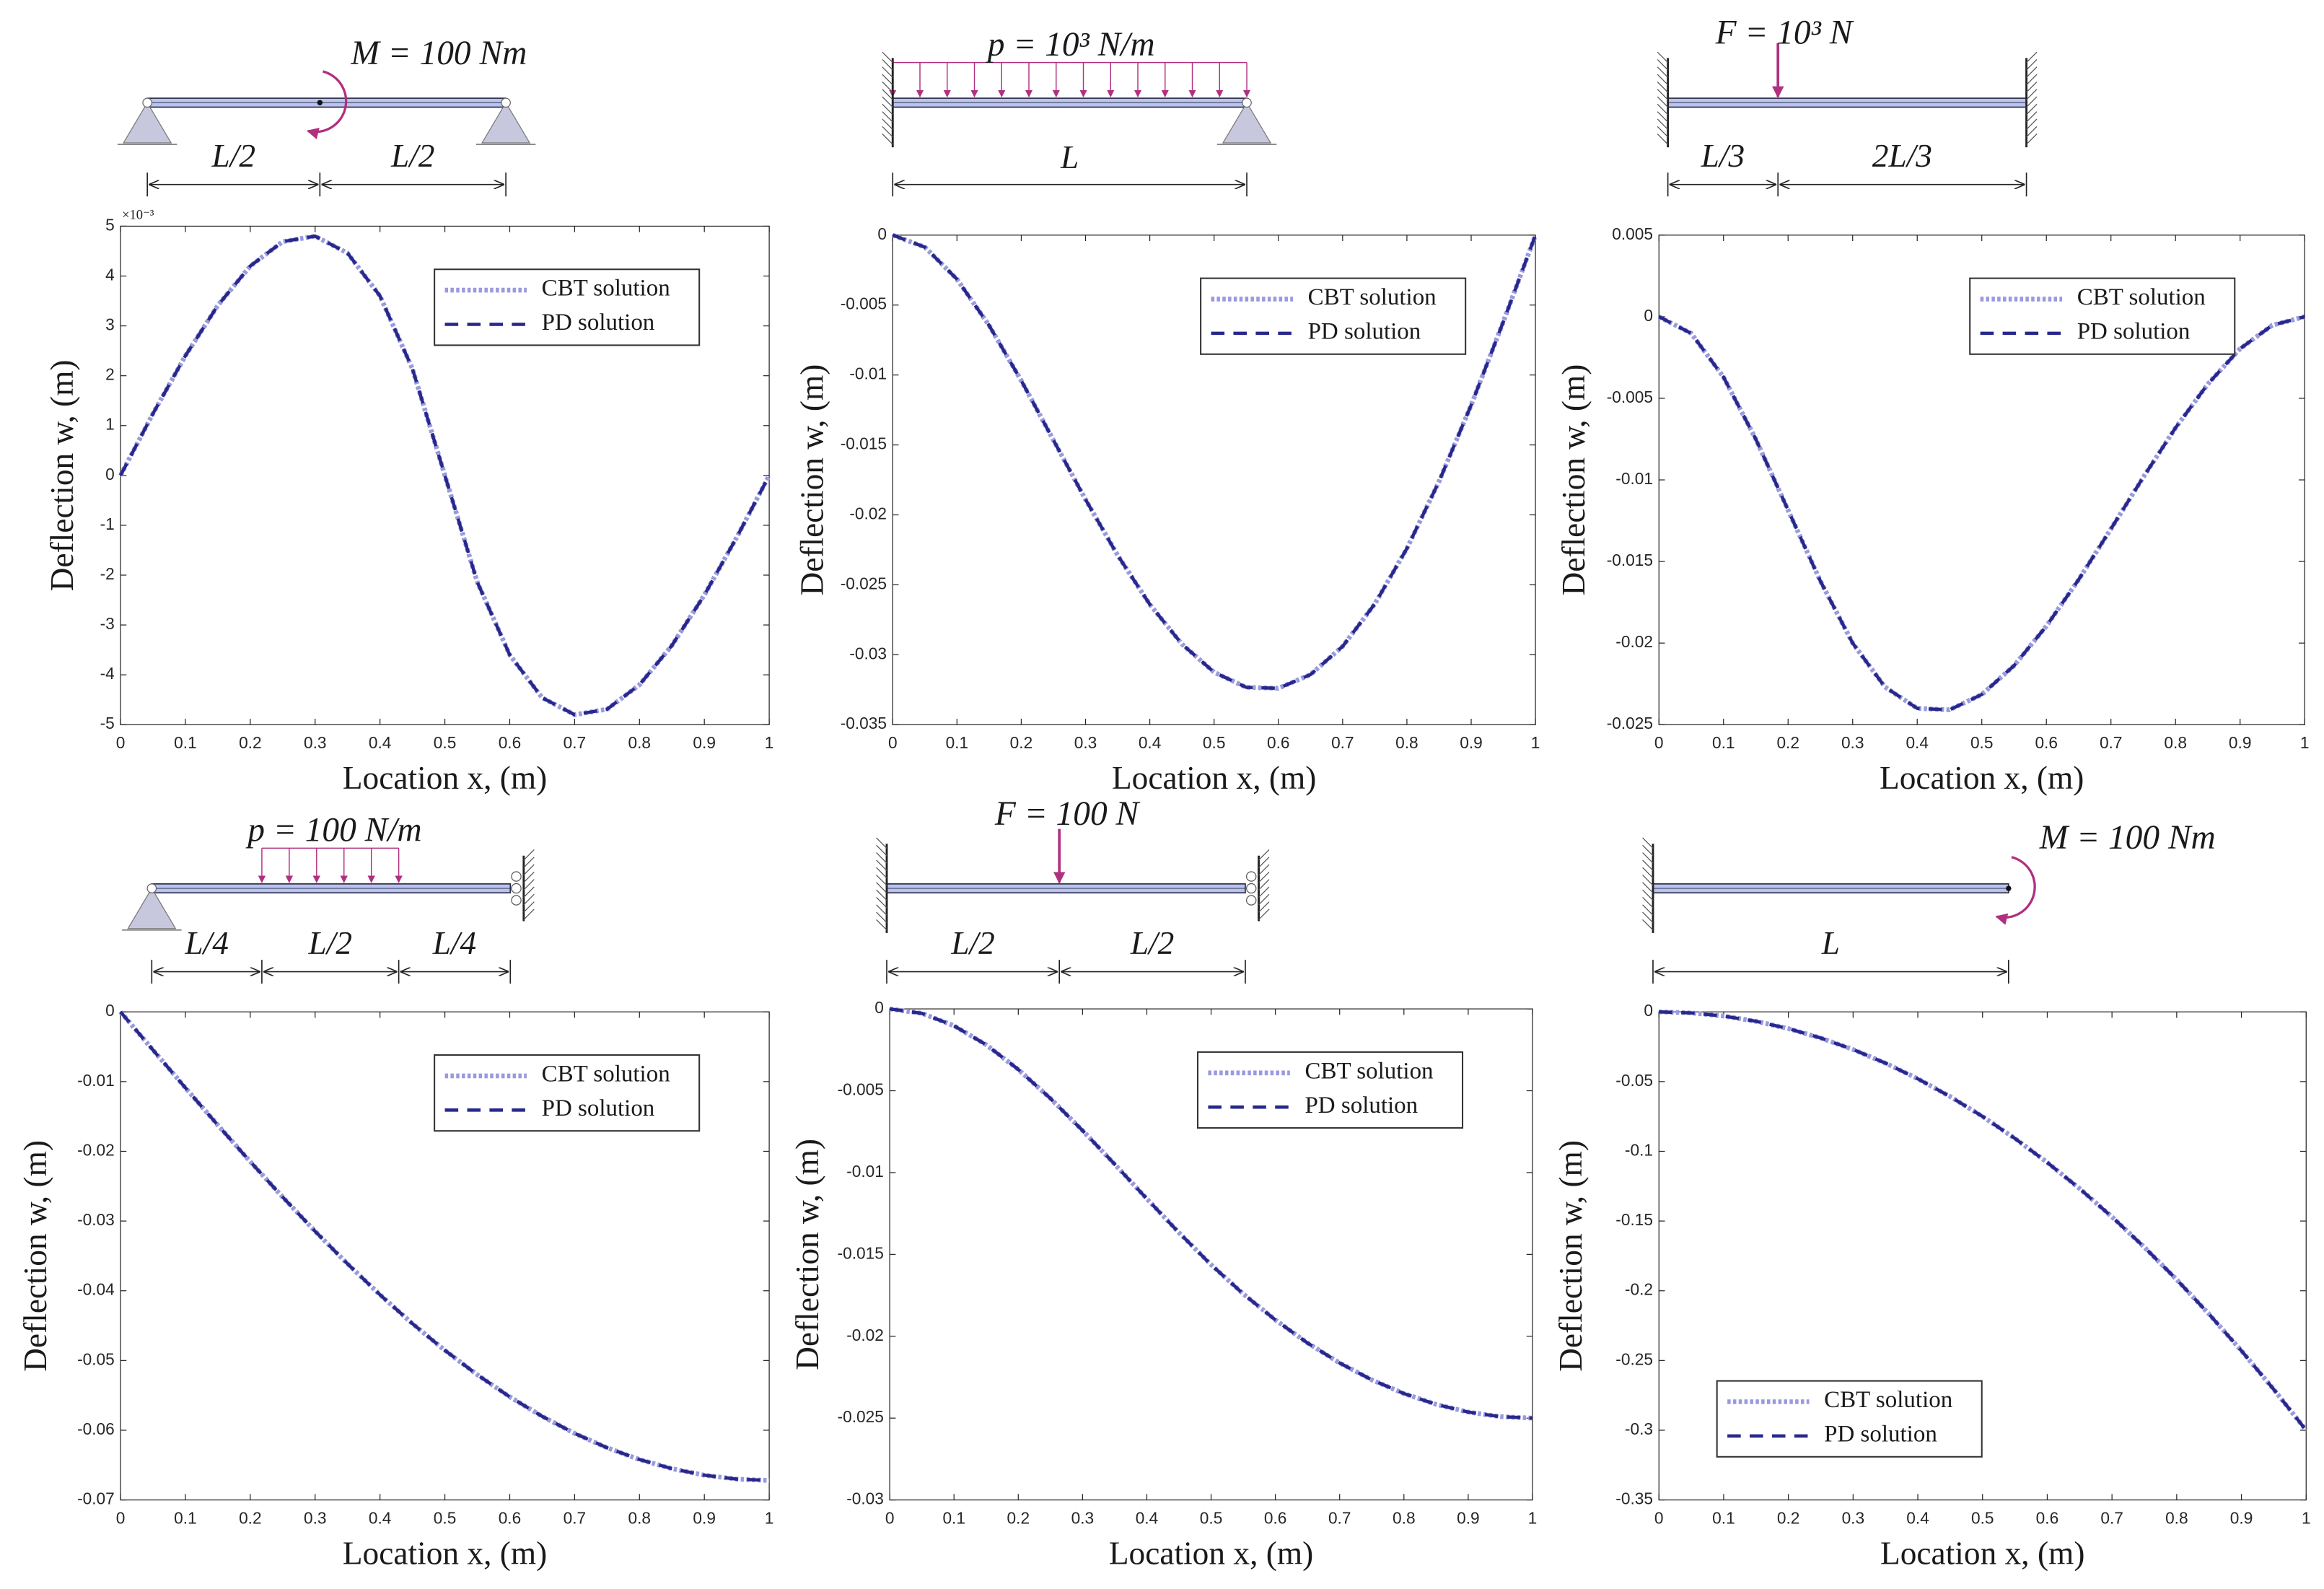 The height and width of the screenshot is (1589, 2324). Describe the element at coordinates (96, 1498) in the screenshot. I see `y-tick-label: -0.07` at that location.